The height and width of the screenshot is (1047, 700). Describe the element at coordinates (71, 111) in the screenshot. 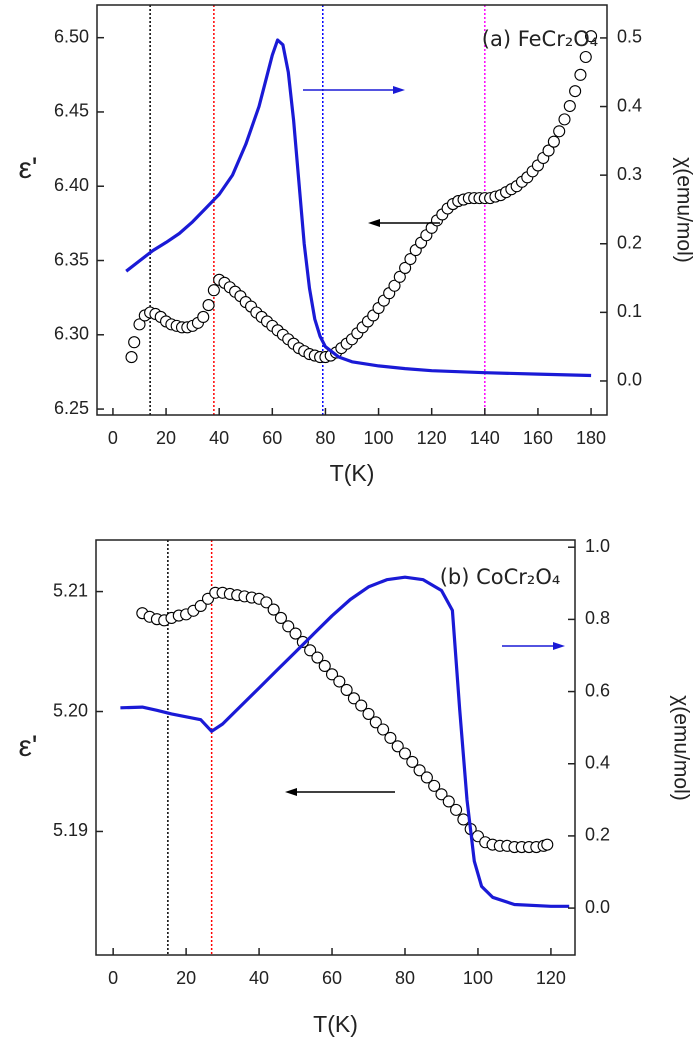

I see `y-tick-label: 6.45` at that location.